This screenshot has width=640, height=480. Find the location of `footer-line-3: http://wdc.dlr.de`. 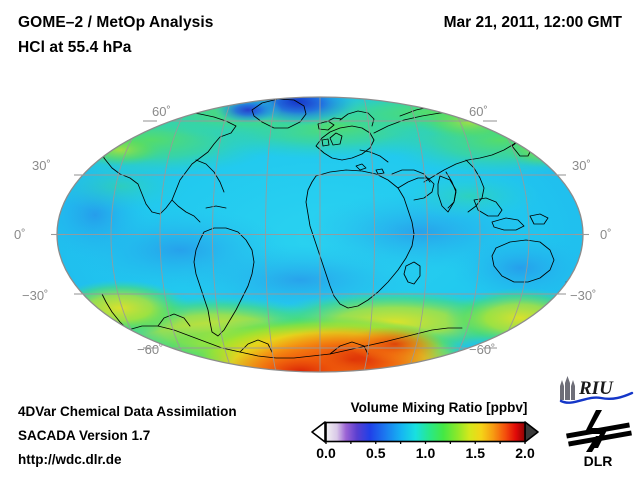

footer-line-3: http://wdc.dlr.de is located at coordinates (70, 459).